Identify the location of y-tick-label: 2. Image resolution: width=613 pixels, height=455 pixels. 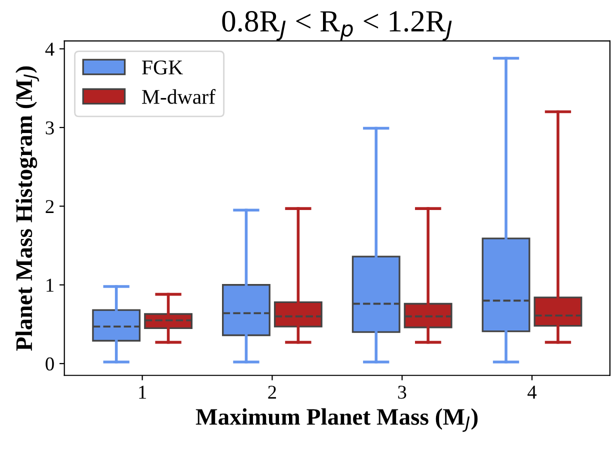
(50, 206).